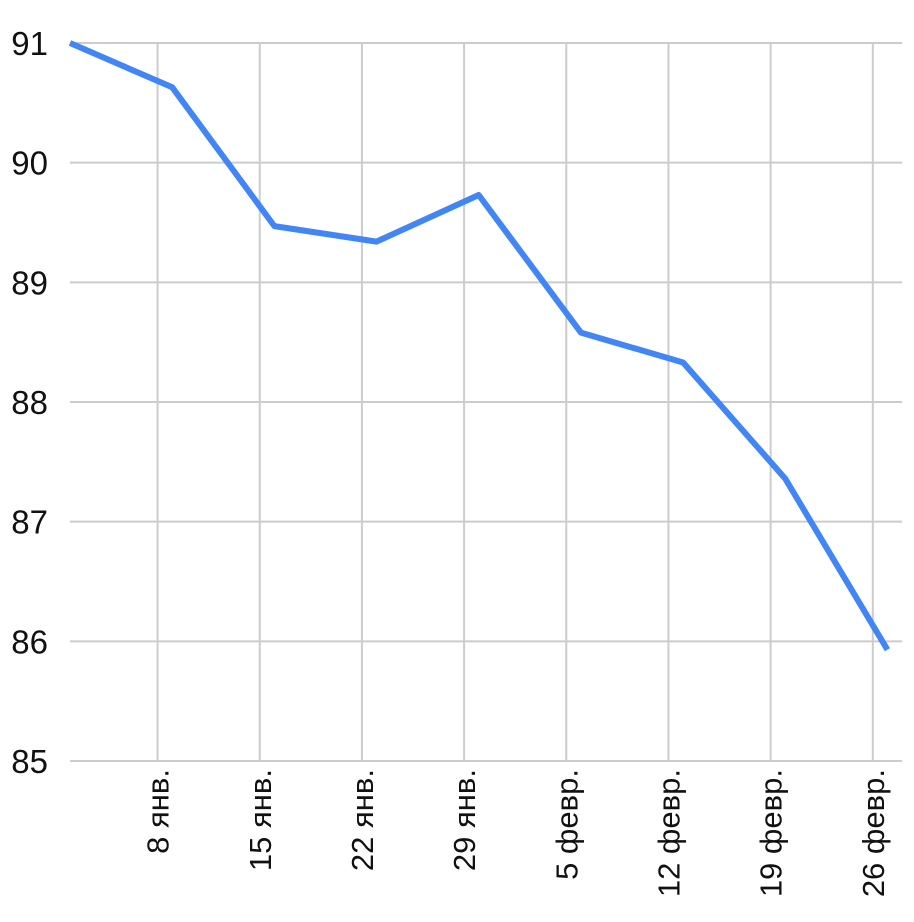 The height and width of the screenshot is (922, 914). What do you see at coordinates (668, 833) in the screenshot?
I see `x-tick-label: 12 февр.` at bounding box center [668, 833].